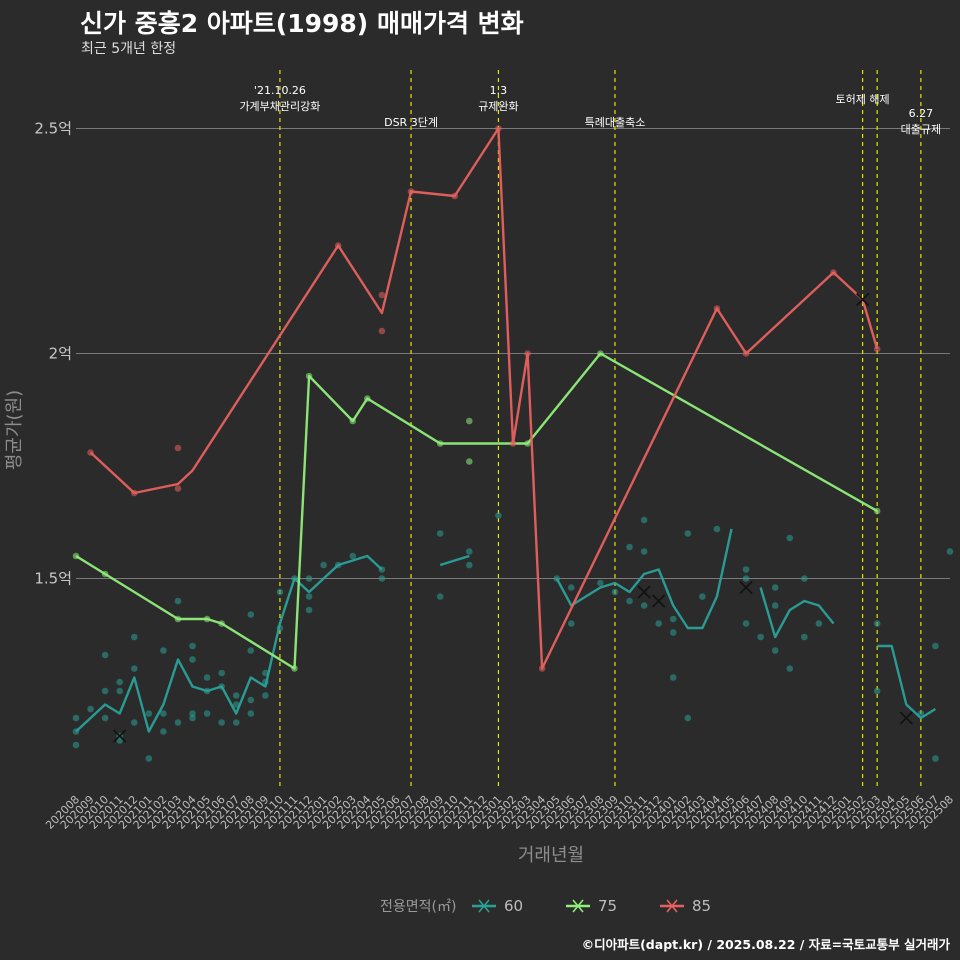 This screenshot has width=960, height=960. Describe the element at coordinates (498, 106) in the screenshot. I see `event-label: 규제완화` at that location.